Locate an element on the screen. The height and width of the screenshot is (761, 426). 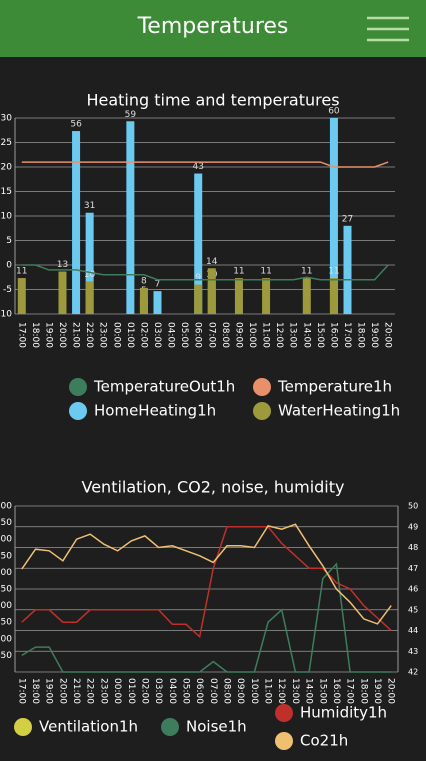
x-tick-label: 19:00 is located at coordinates (49, 691).